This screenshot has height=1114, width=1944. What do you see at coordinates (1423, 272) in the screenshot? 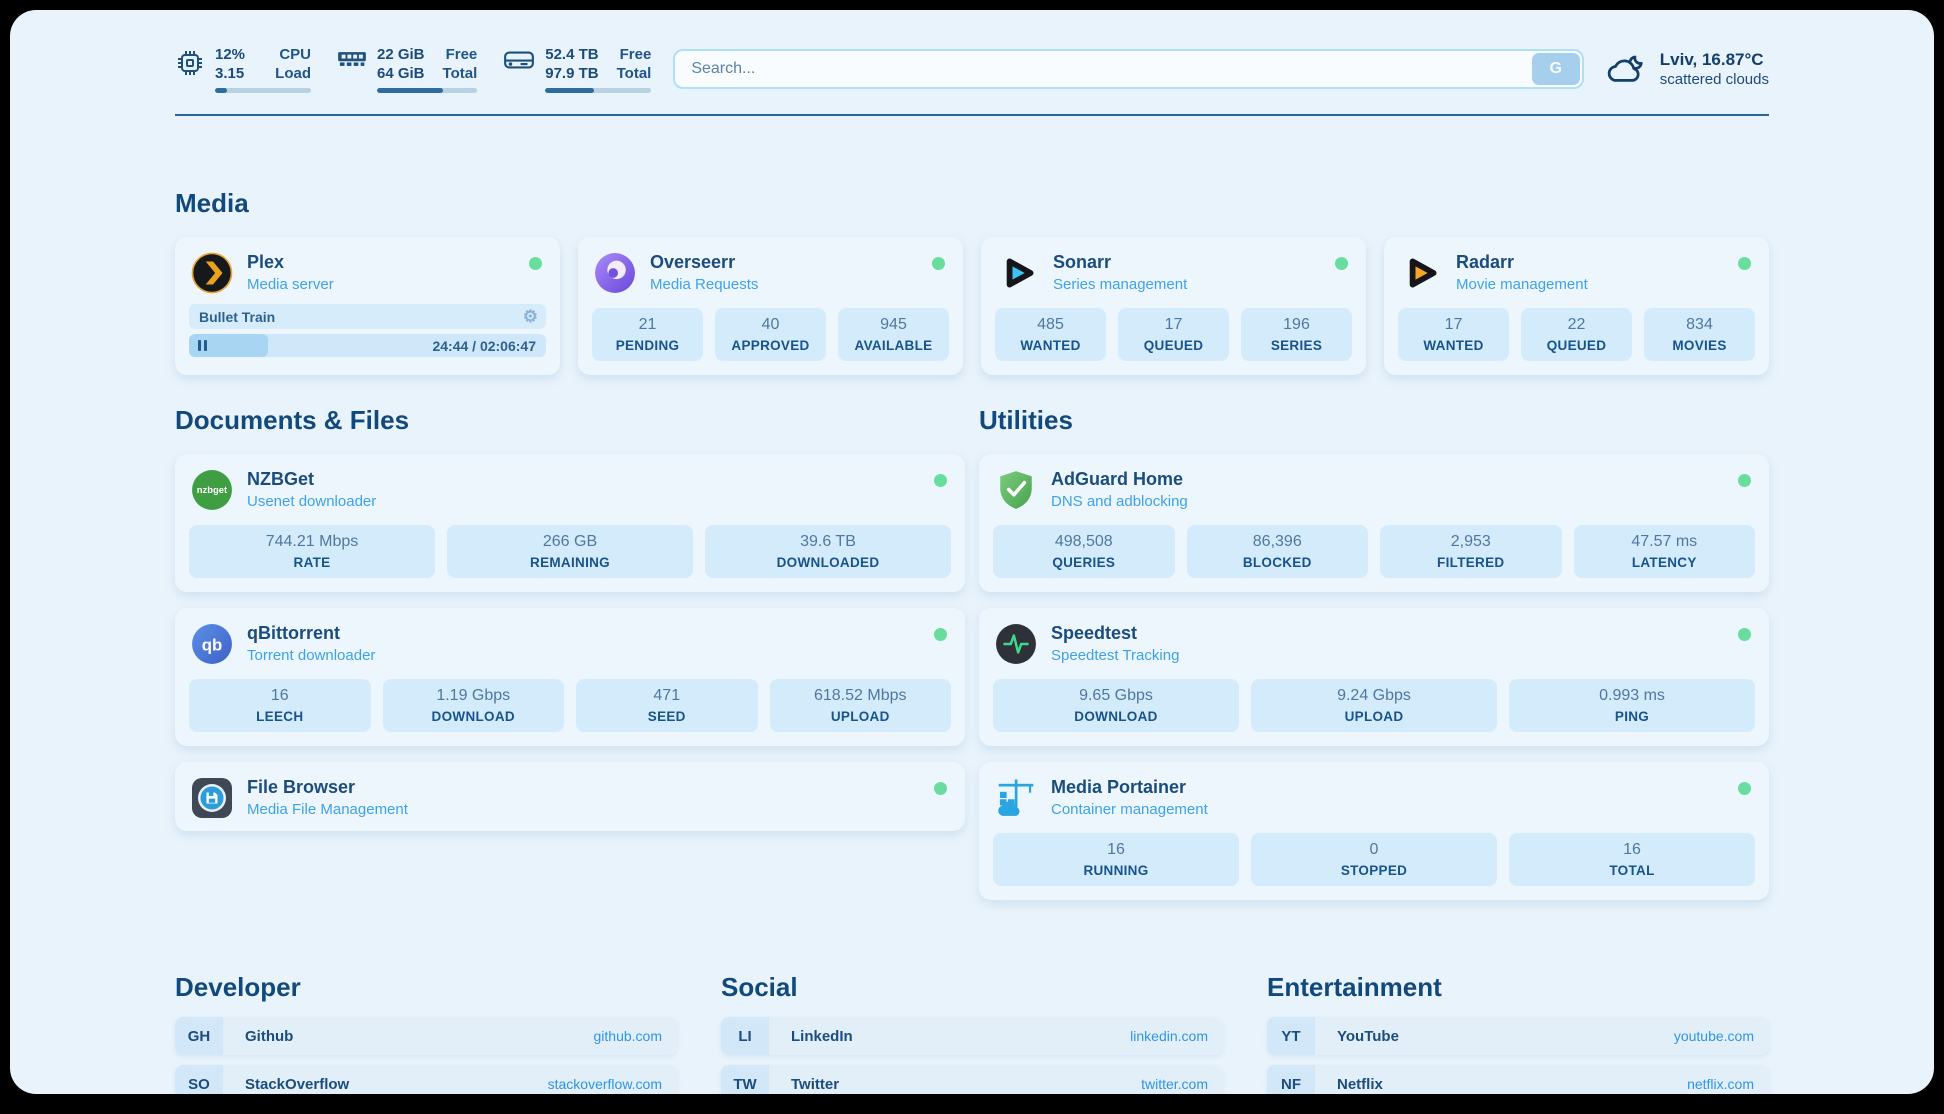
I see `radarr-icon` at bounding box center [1423, 272].